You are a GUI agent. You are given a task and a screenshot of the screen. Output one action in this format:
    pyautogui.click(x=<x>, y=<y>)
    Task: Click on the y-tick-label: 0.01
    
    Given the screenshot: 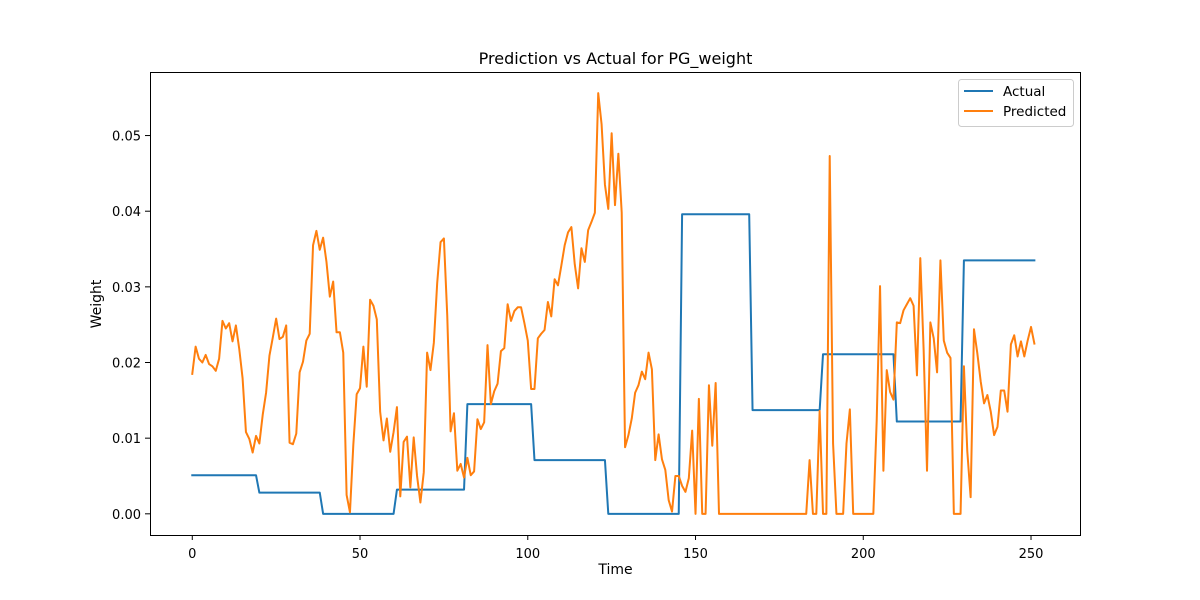 What is the action you would take?
    pyautogui.click(x=126, y=439)
    